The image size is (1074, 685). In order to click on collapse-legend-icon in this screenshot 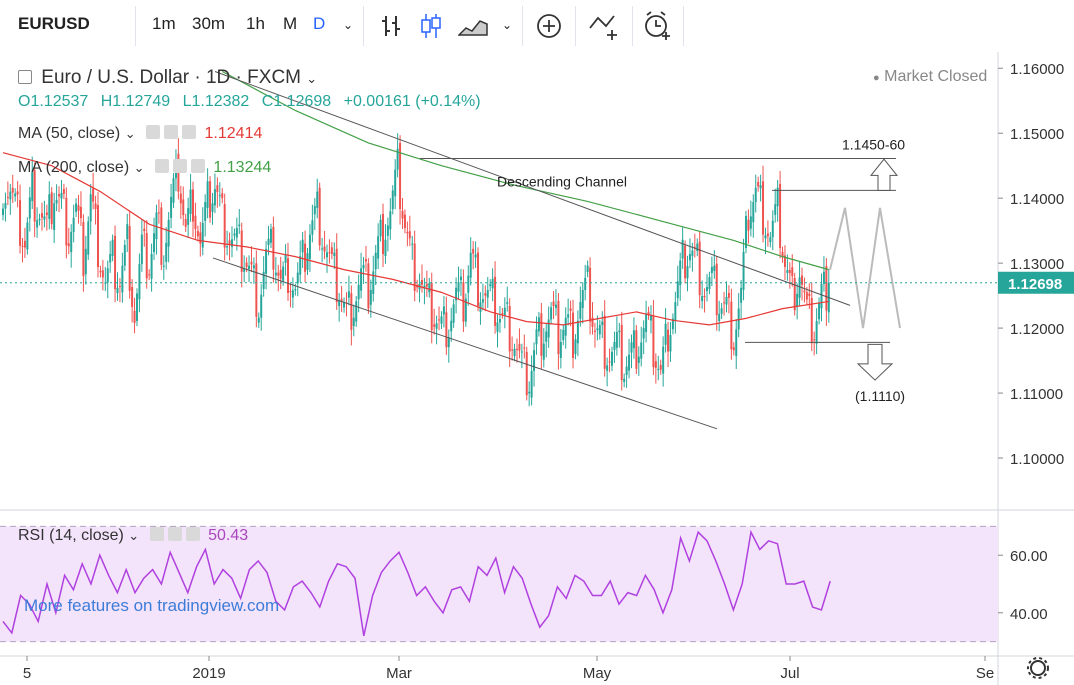, I will do `click(25, 77)`.